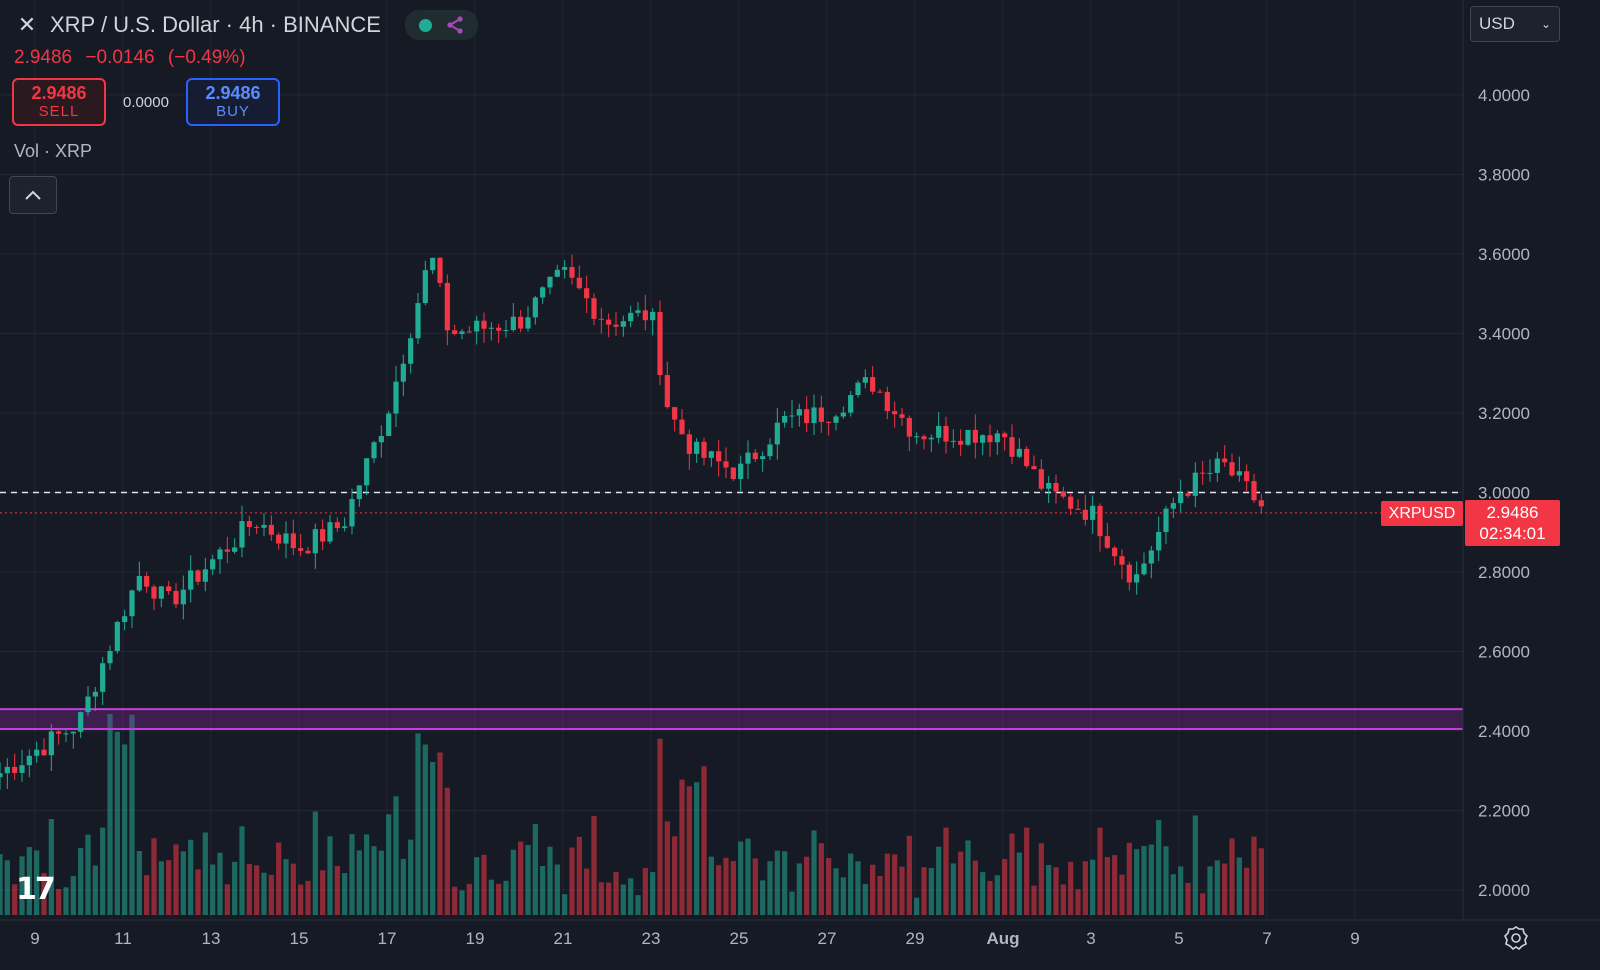 The width and height of the screenshot is (1600, 970). Describe the element at coordinates (27, 24) in the screenshot. I see `close-icon: ✕` at that location.